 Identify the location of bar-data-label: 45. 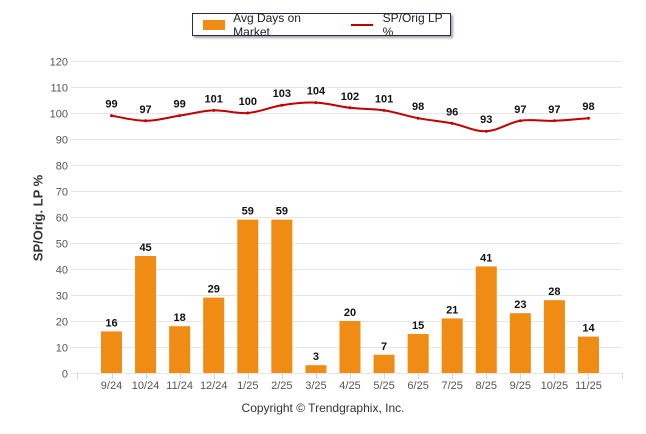
(145, 248).